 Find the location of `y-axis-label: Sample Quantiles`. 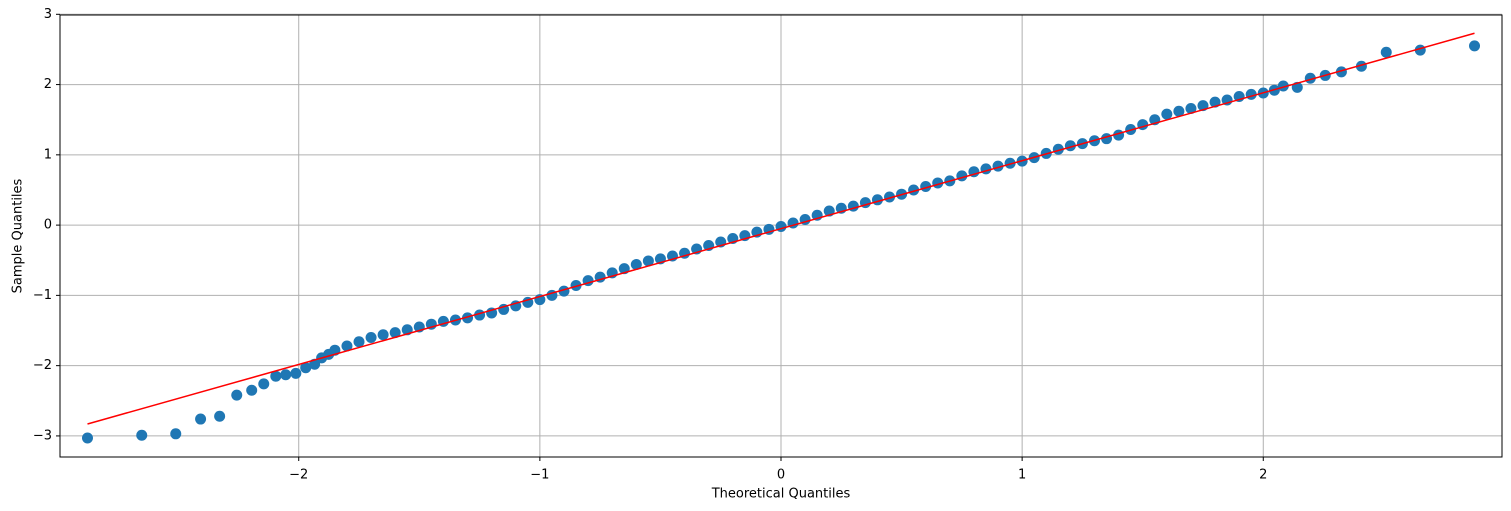

y-axis-label: Sample Quantiles is located at coordinates (18, 235).